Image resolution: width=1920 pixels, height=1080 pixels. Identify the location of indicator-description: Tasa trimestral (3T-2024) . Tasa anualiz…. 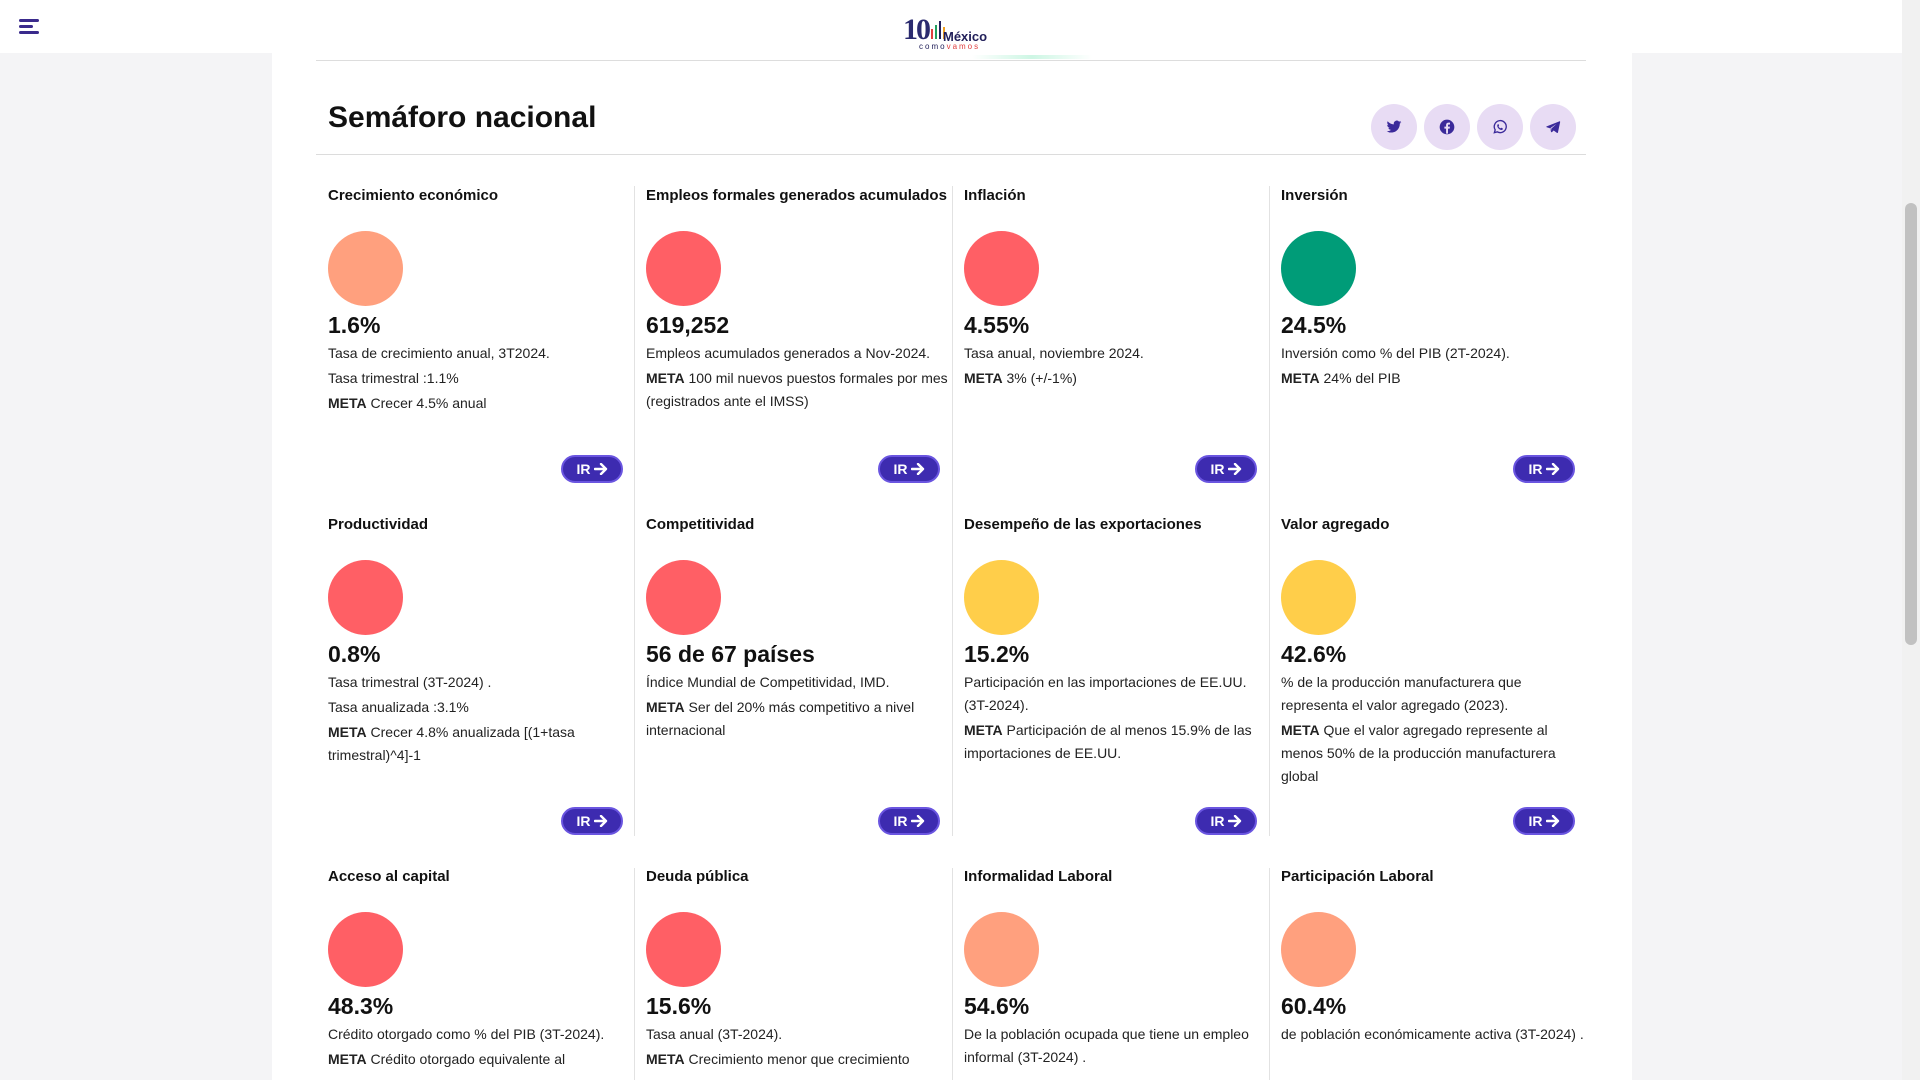
(483, 720).